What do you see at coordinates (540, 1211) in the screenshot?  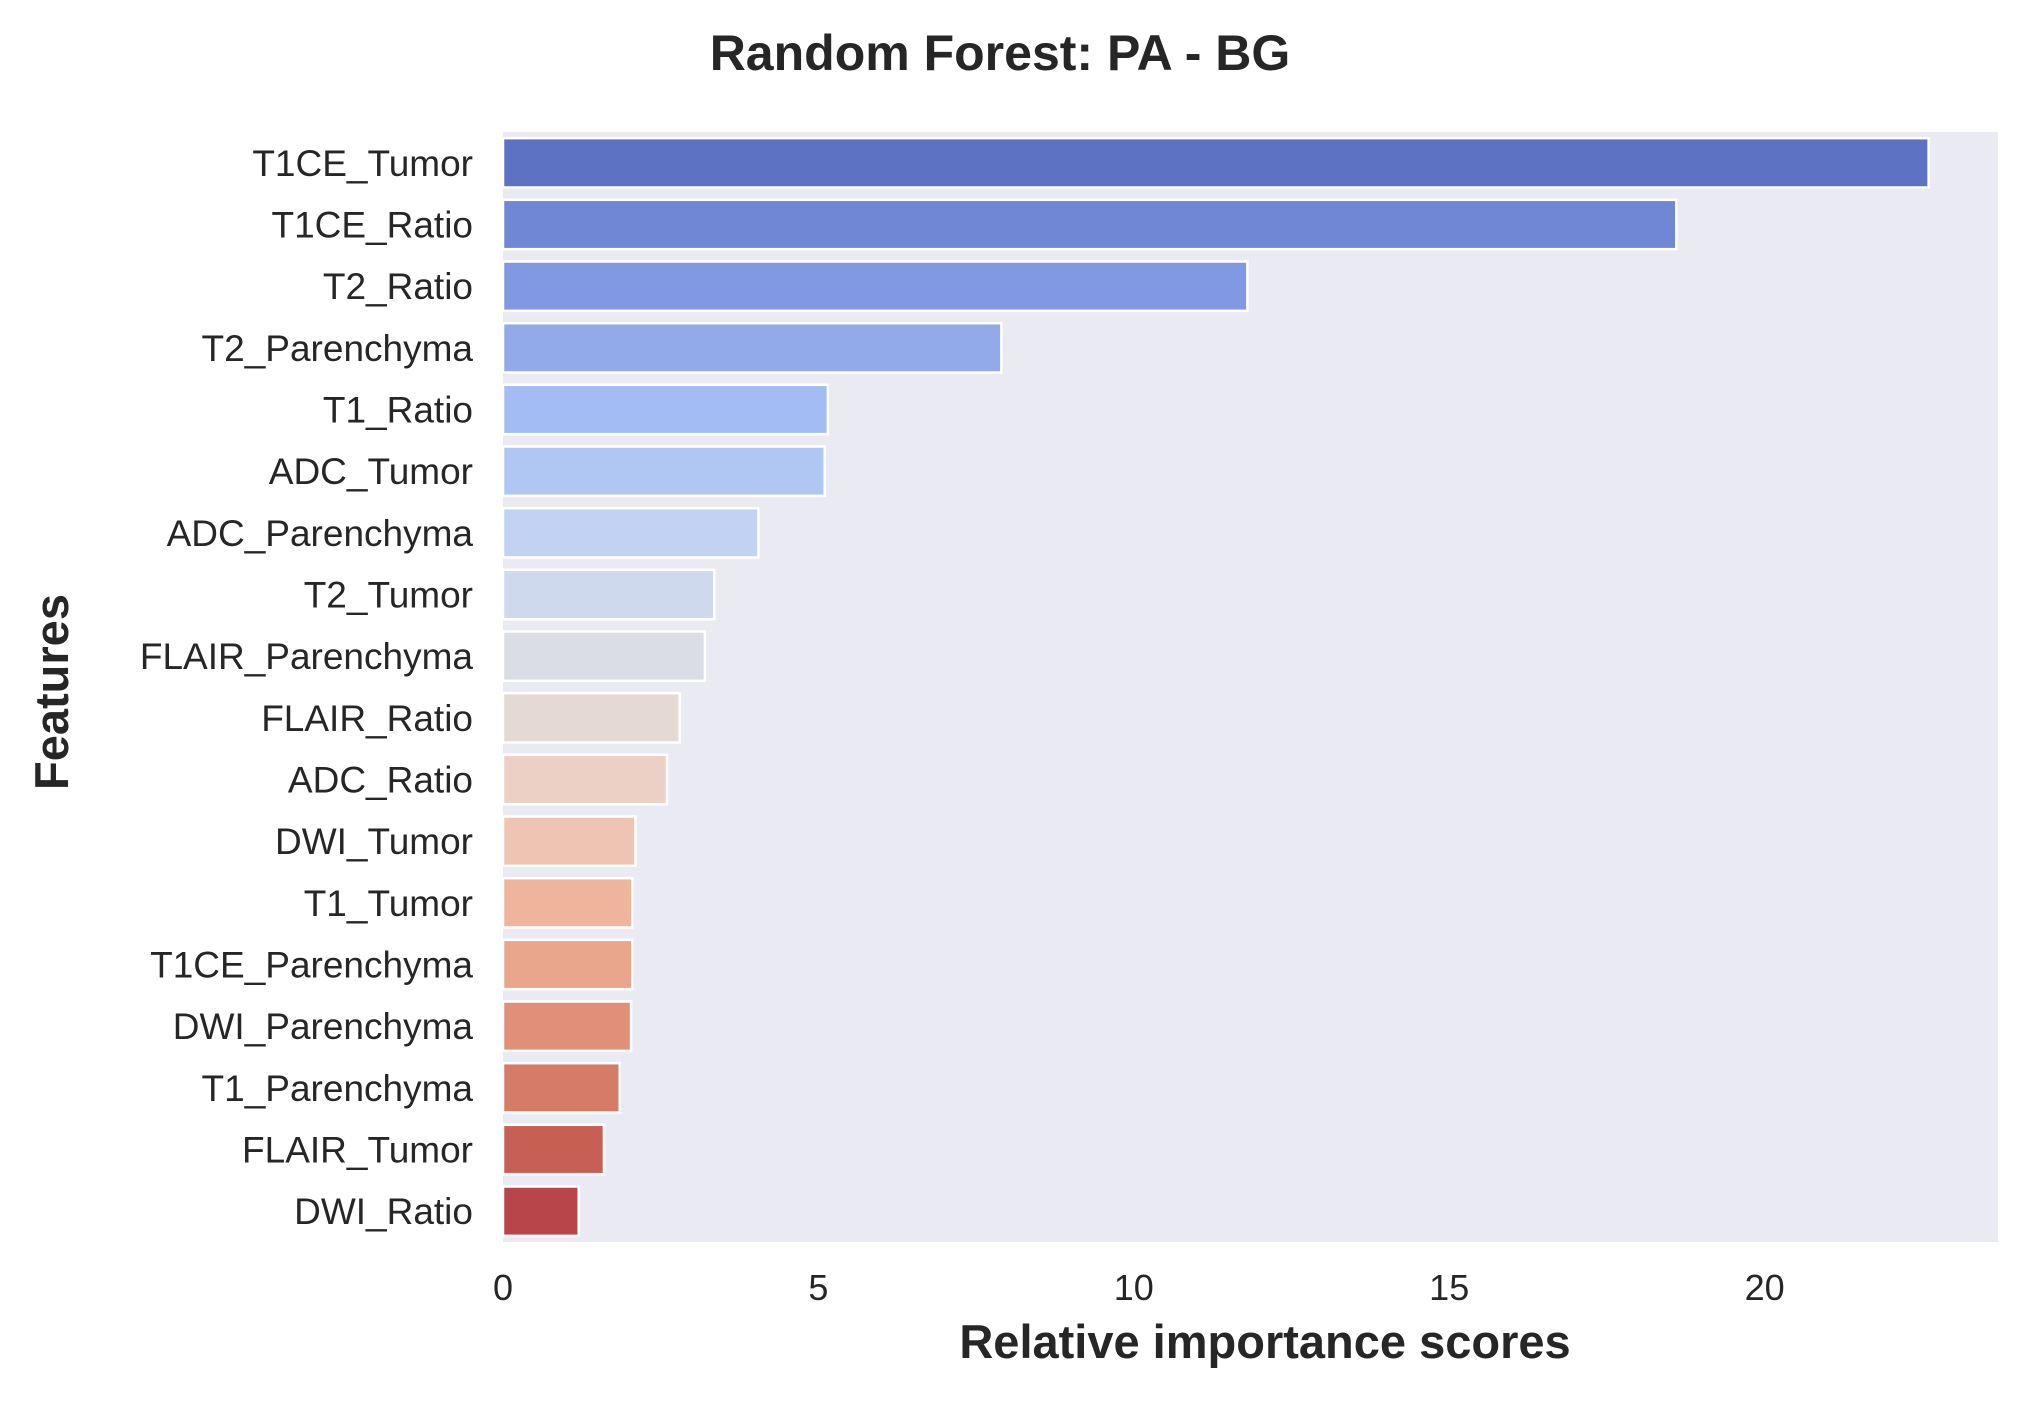 I see `bar-dwi-ratio` at bounding box center [540, 1211].